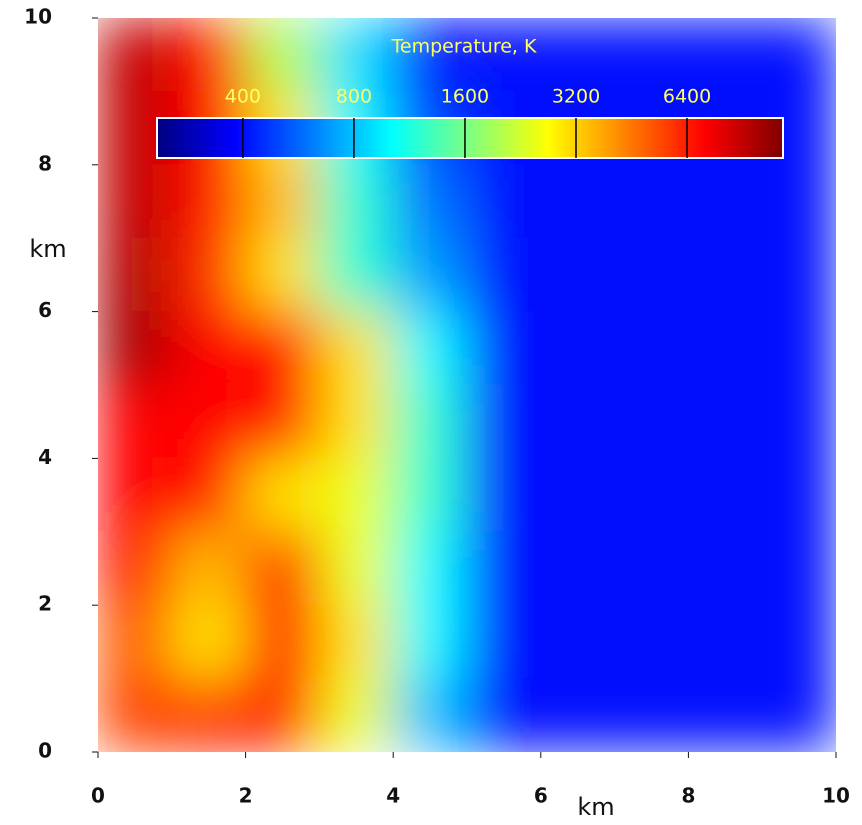  What do you see at coordinates (595, 807) in the screenshot?
I see `x-axis-label: km` at bounding box center [595, 807].